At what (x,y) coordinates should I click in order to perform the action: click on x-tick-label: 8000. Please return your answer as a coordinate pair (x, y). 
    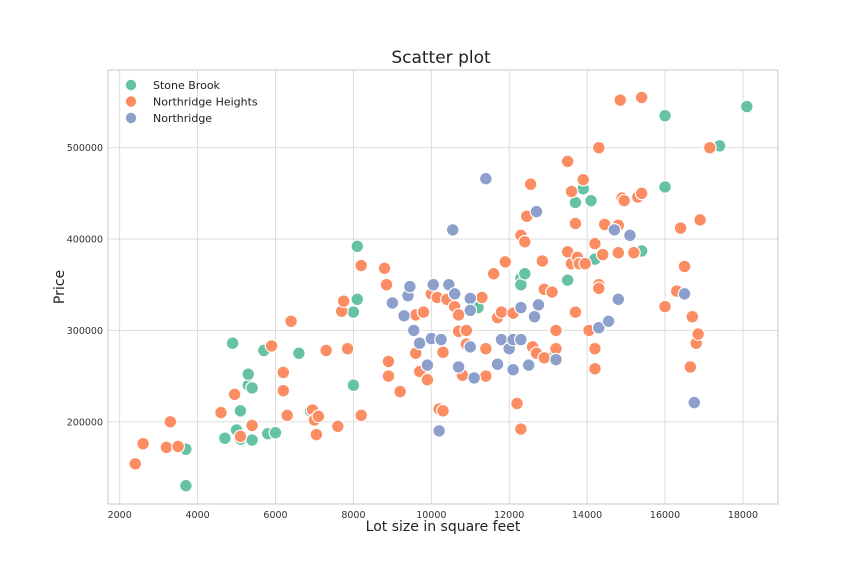
    Looking at the image, I should click on (353, 515).